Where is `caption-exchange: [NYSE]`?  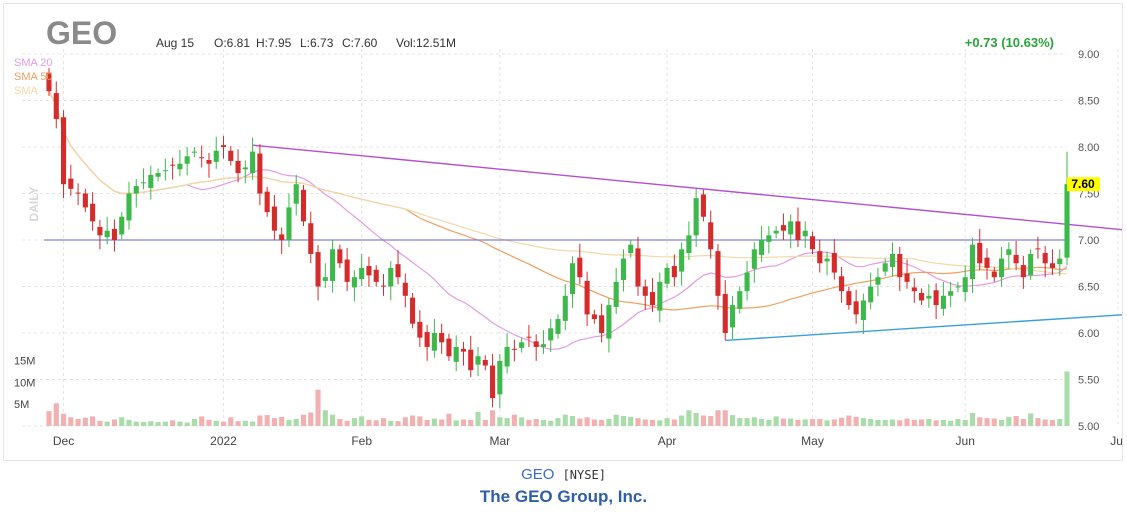
caption-exchange: [NYSE] is located at coordinates (584, 475).